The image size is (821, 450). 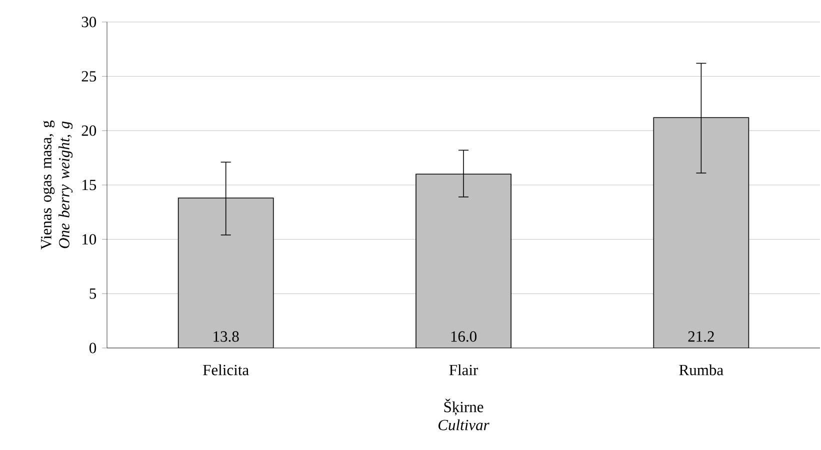 I want to click on y-tick-label: 15, so click(x=89, y=185).